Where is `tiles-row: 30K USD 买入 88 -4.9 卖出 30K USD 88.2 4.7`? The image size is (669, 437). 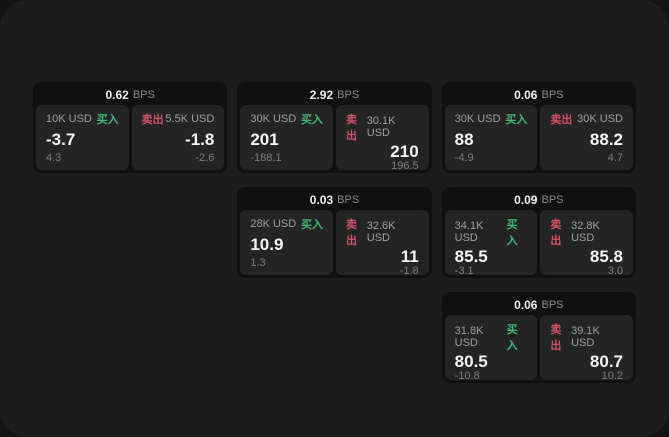
tiles-row: 30K USD 买入 88 -4.9 卖出 30K USD 88.2 4.7 is located at coordinates (538, 137).